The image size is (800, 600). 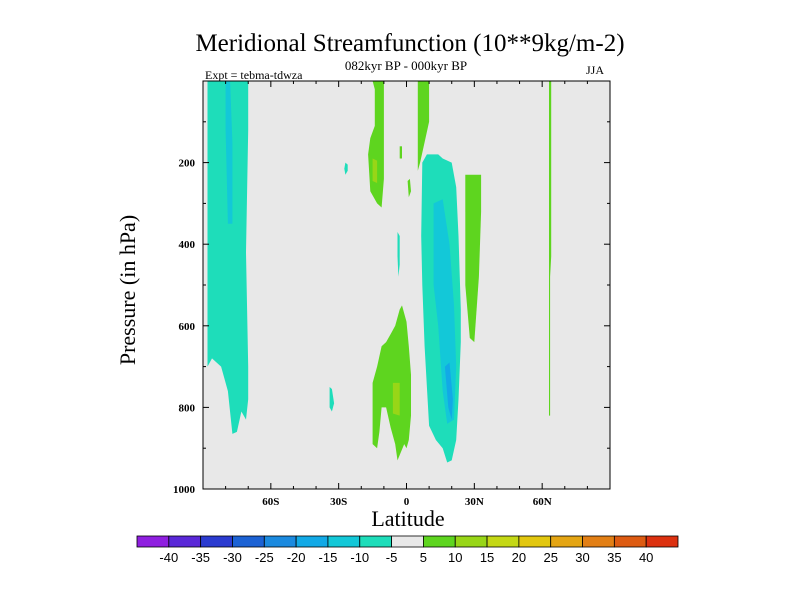 I want to click on contour-region-upper-south-core, so click(x=375, y=170).